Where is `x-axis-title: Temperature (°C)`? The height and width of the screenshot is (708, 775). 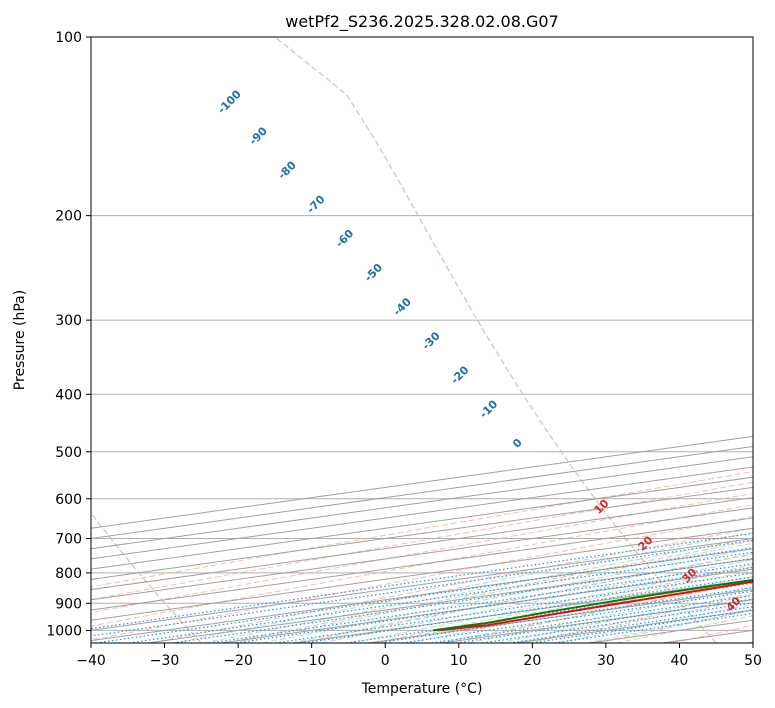
x-axis-title: Temperature (°C) is located at coordinates (422, 689).